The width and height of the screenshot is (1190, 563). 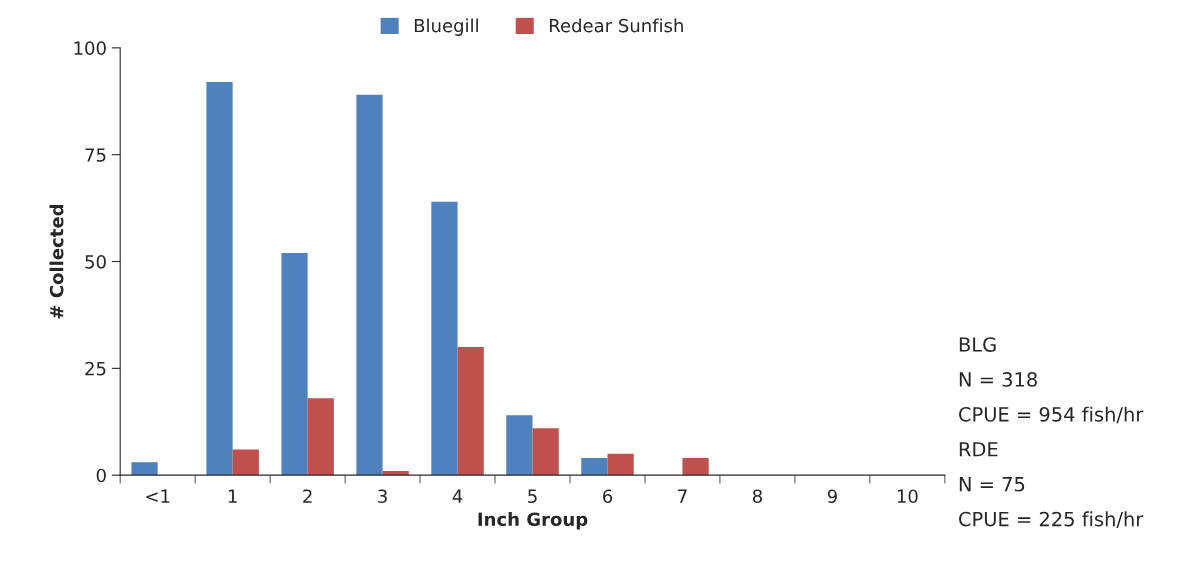 What do you see at coordinates (532, 496) in the screenshot?
I see `x-tick-label: 5` at bounding box center [532, 496].